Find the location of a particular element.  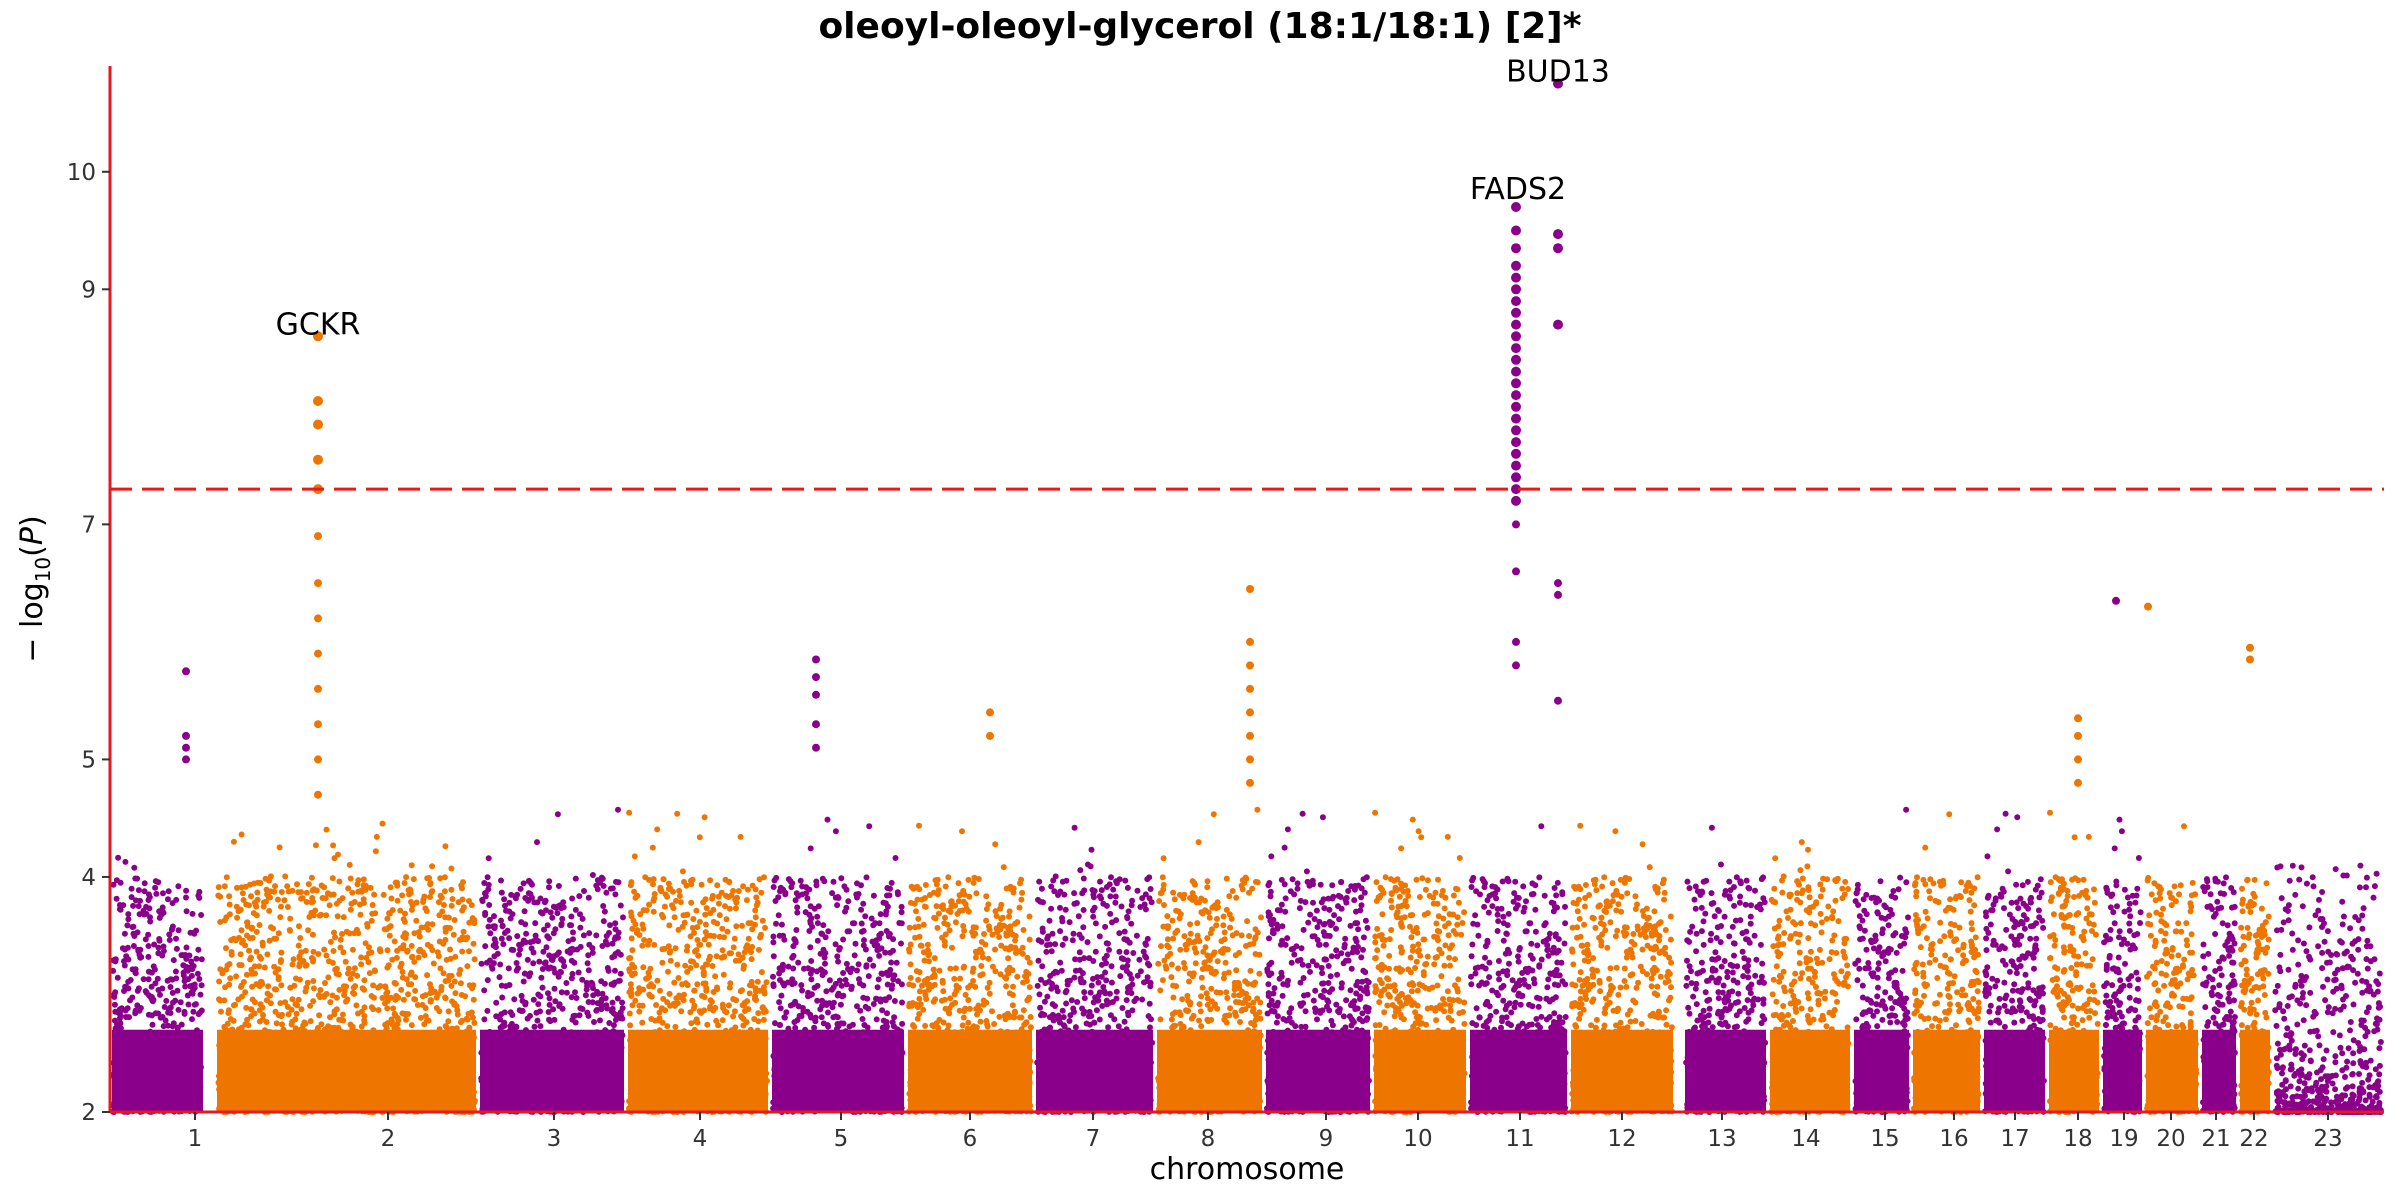

y-tick-label: 2 is located at coordinates (88, 1113).